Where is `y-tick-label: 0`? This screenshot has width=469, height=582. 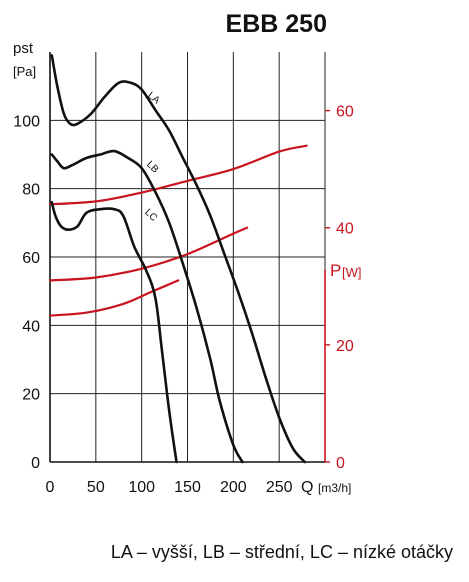
y-tick-label: 0 is located at coordinates (35, 463).